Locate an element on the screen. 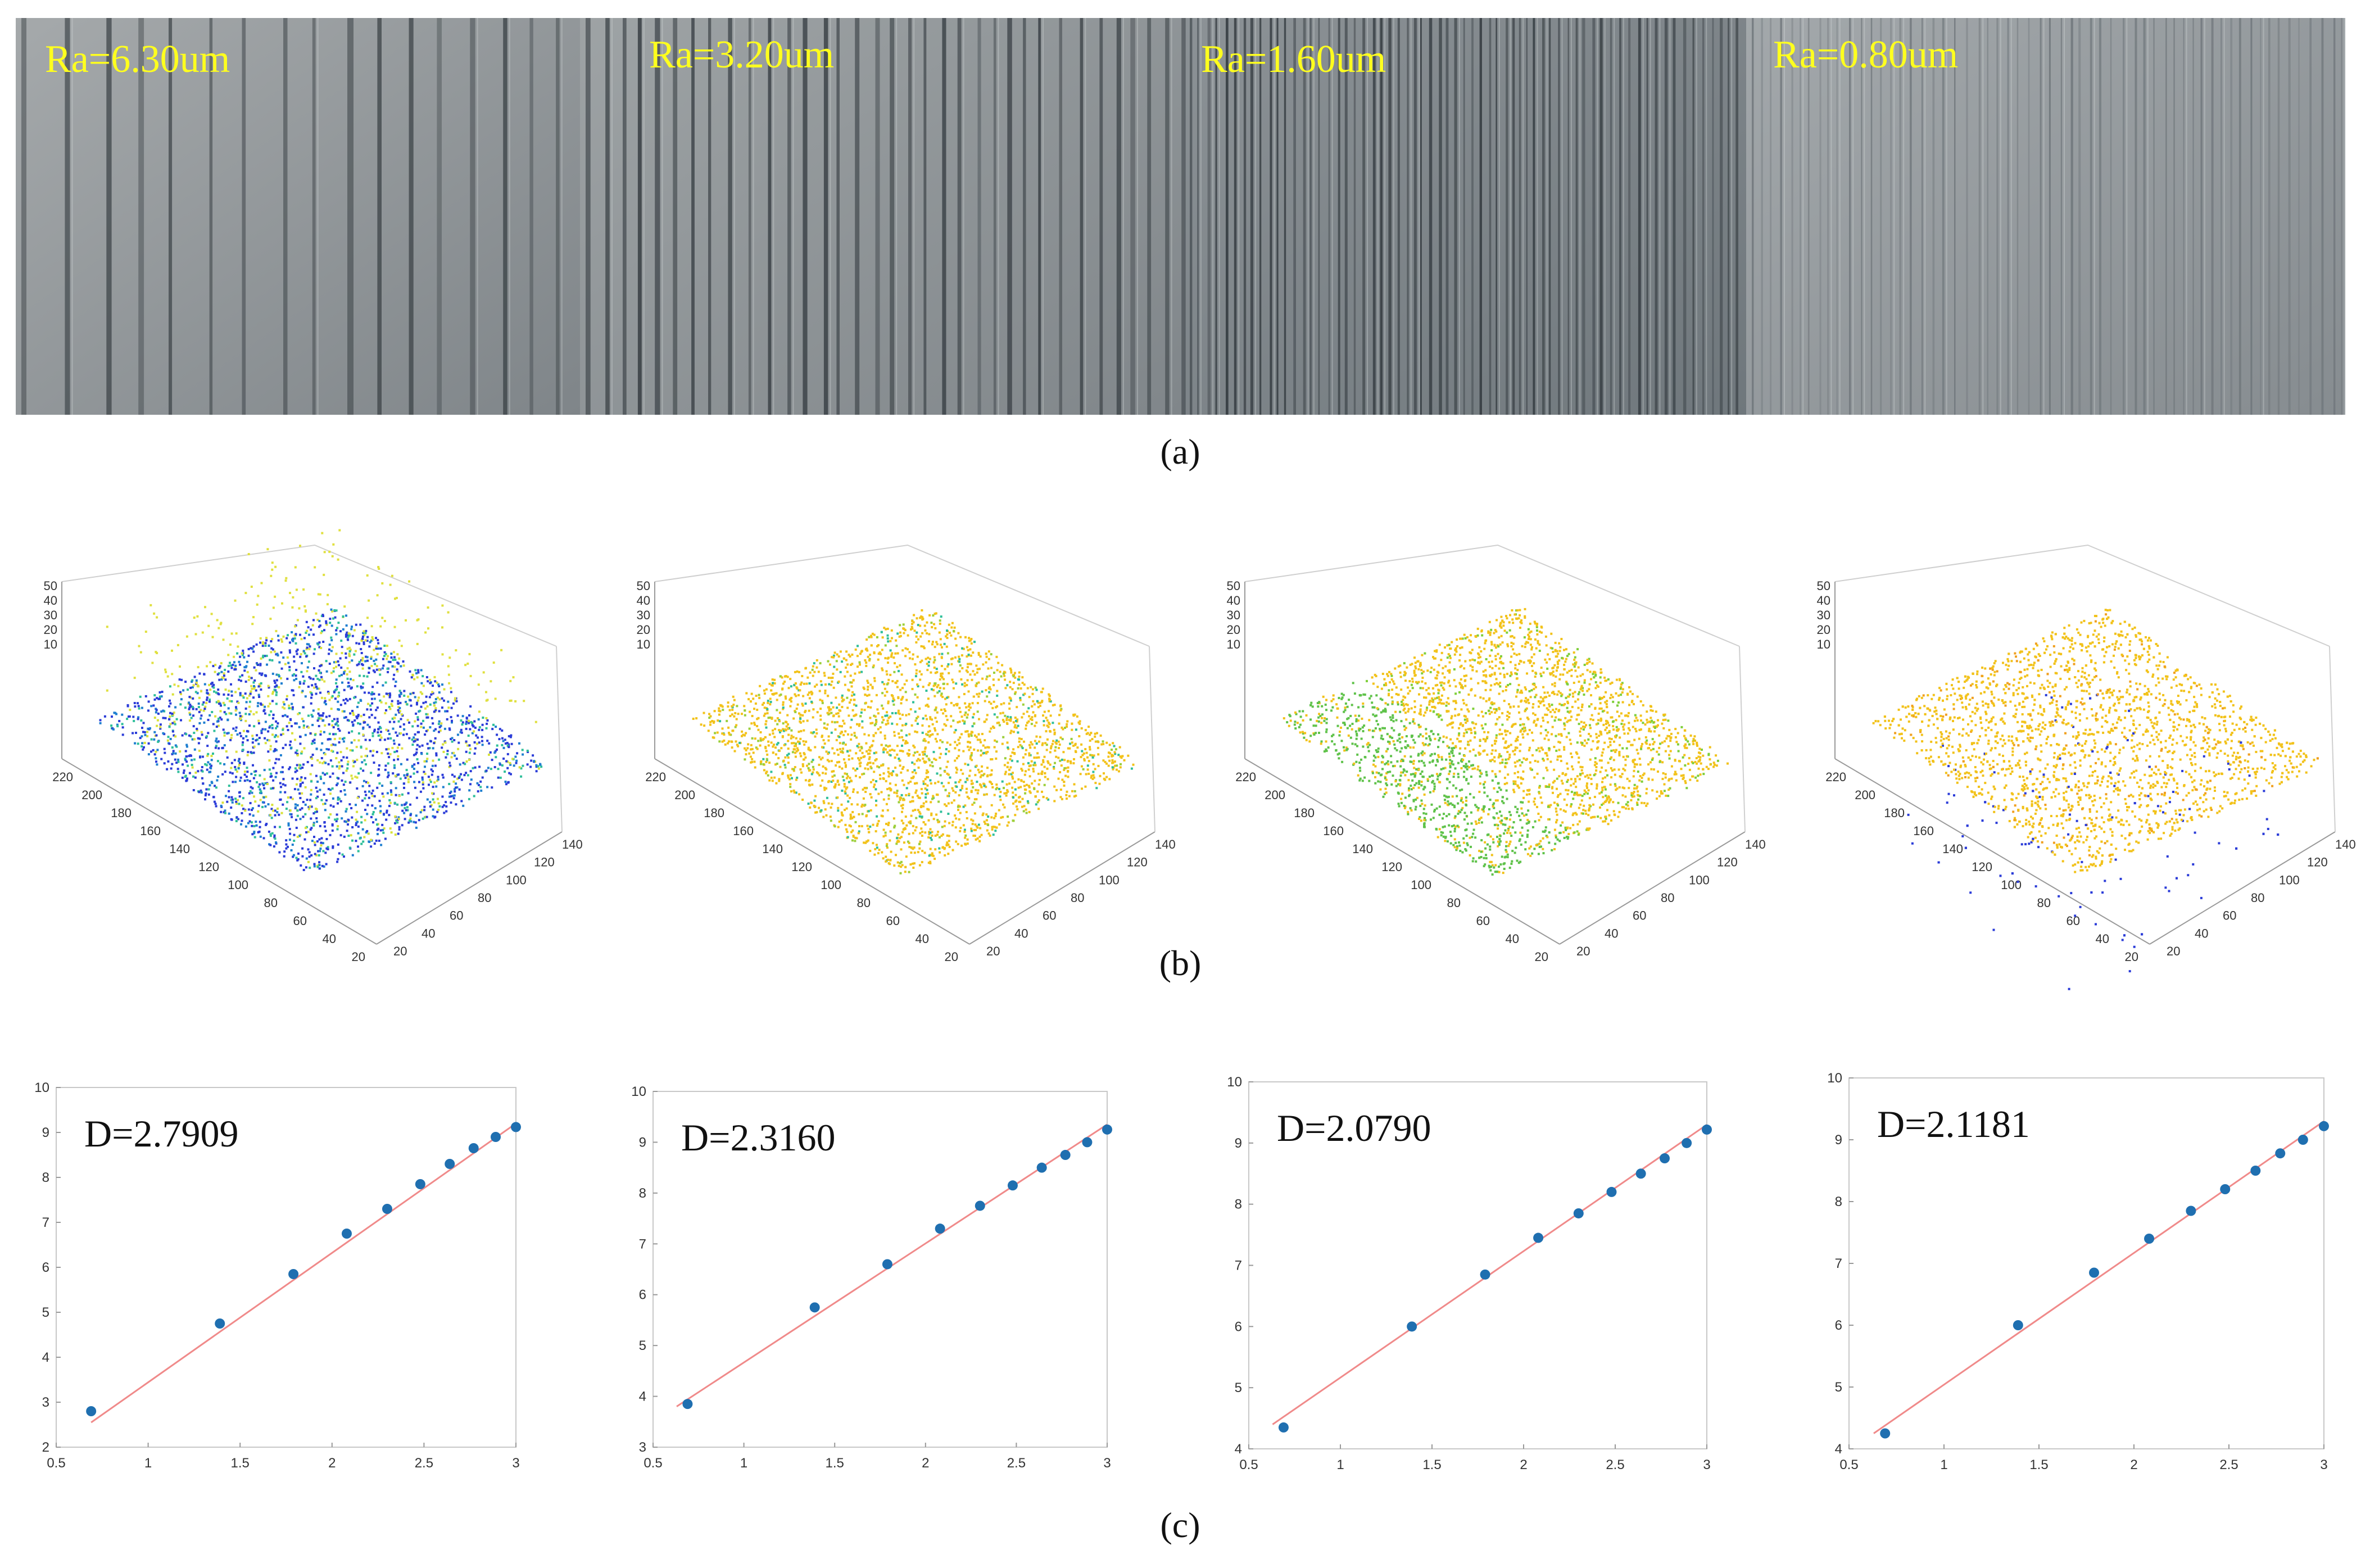  stripe-highlight is located at coordinates (2011, 216).